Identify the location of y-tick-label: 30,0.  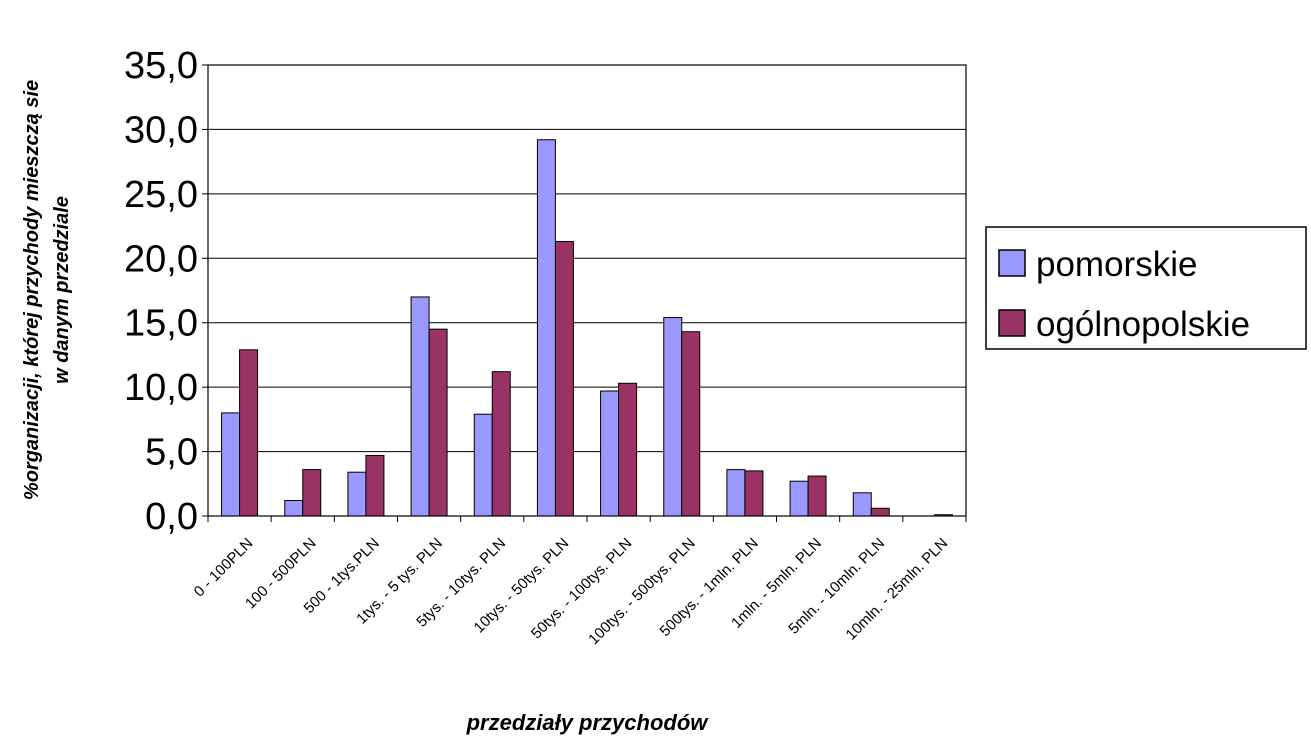
(161, 130).